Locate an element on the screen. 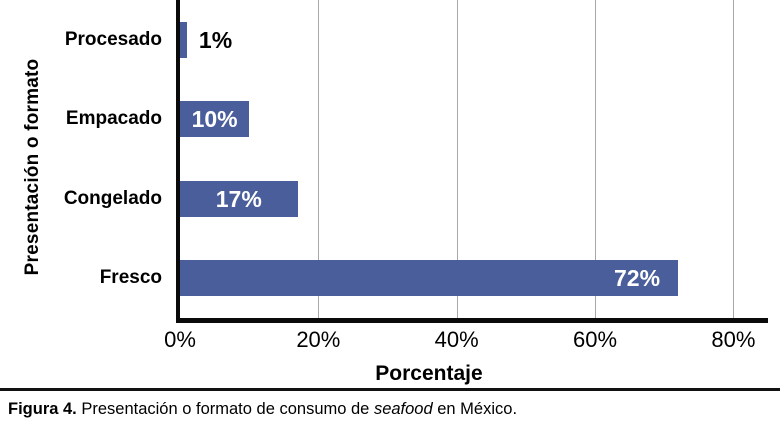 This screenshot has width=780, height=425. caption-divider is located at coordinates (390, 389).